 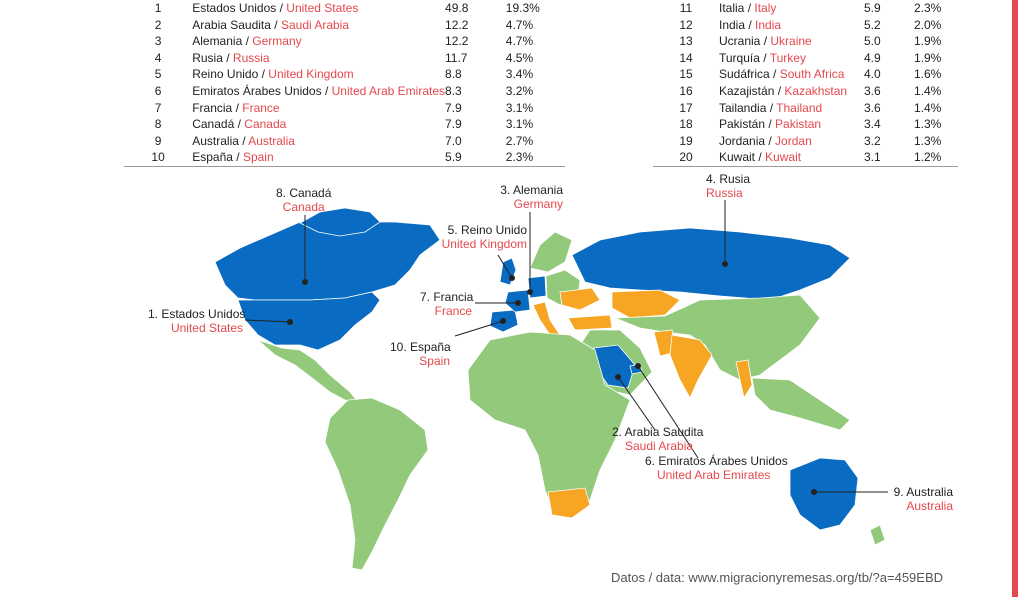 I want to click on scandinavia-shape, so click(x=551, y=252).